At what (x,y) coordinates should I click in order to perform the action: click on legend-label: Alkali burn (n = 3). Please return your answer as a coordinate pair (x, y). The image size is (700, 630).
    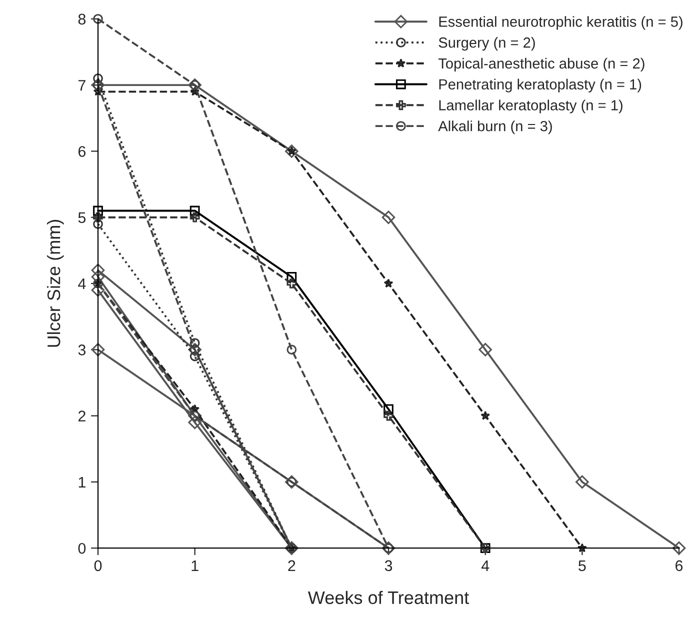
    Looking at the image, I should click on (495, 127).